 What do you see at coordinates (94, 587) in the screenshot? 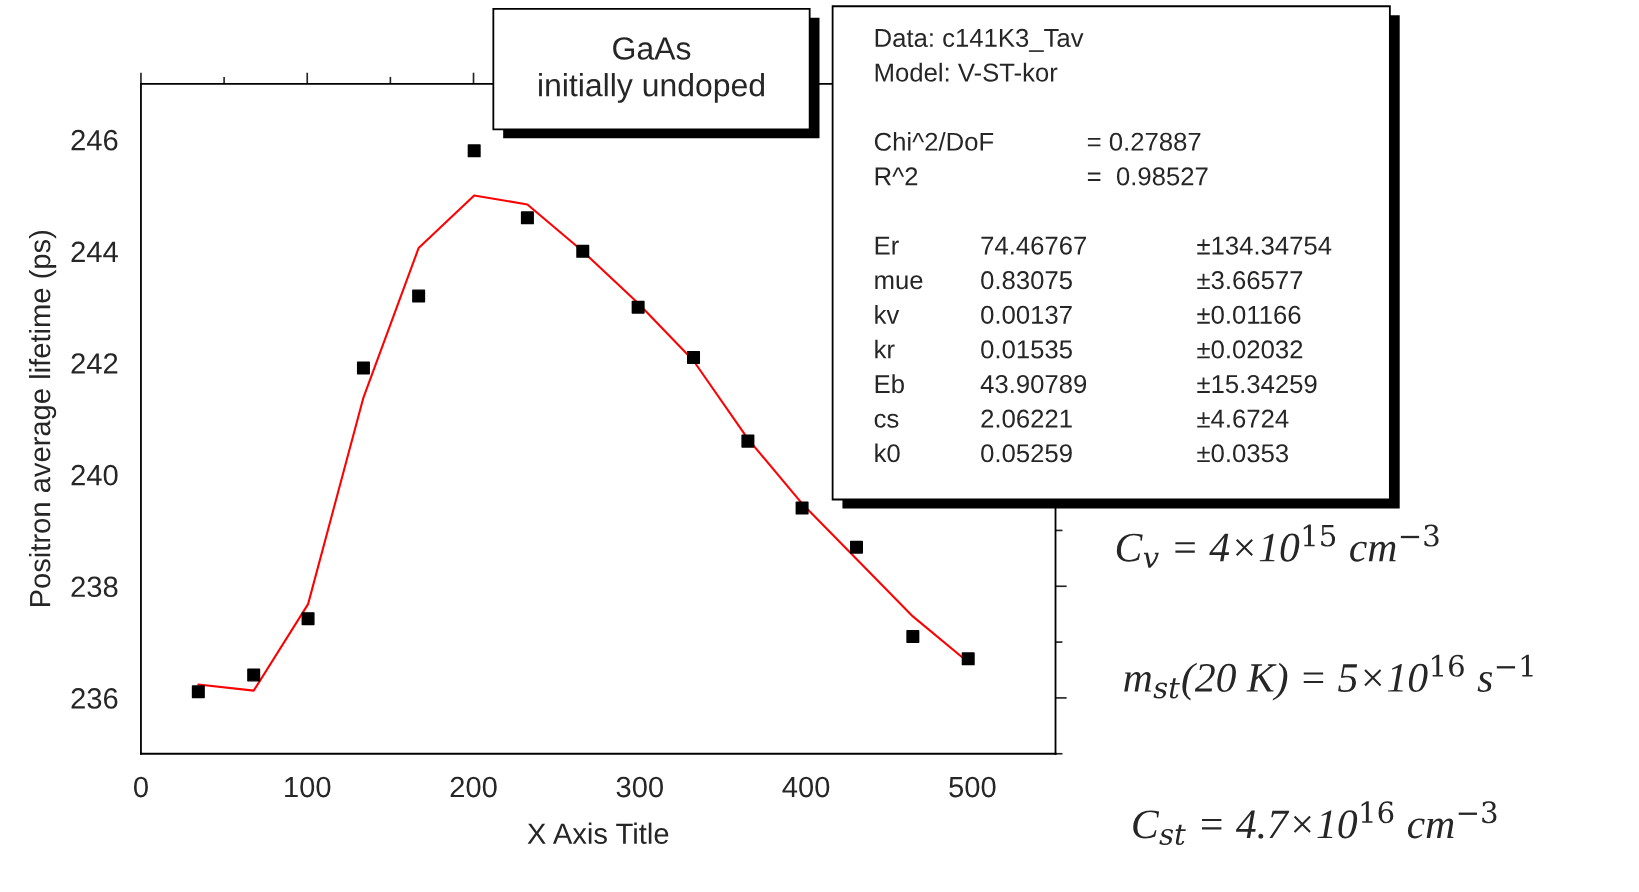
I see `y-tick-label: 238` at bounding box center [94, 587].